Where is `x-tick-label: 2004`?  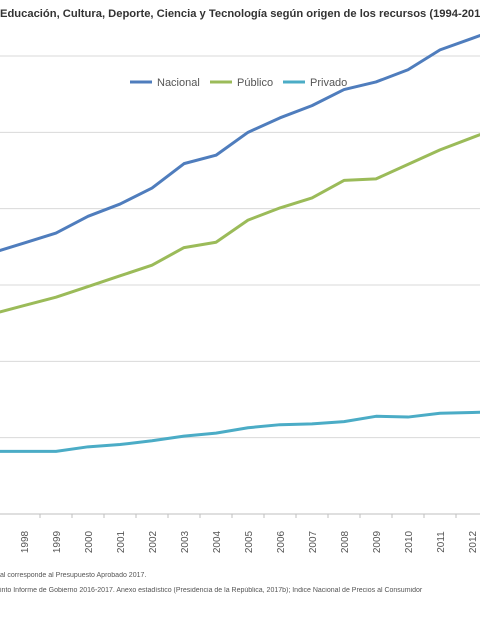 x-tick-label: 2004 is located at coordinates (217, 541).